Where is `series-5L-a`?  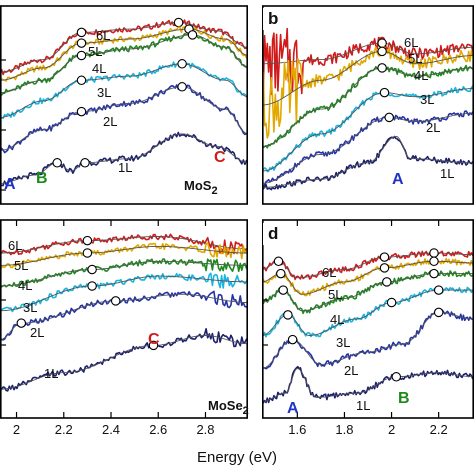
series-5L-a is located at coordinates (124, 54).